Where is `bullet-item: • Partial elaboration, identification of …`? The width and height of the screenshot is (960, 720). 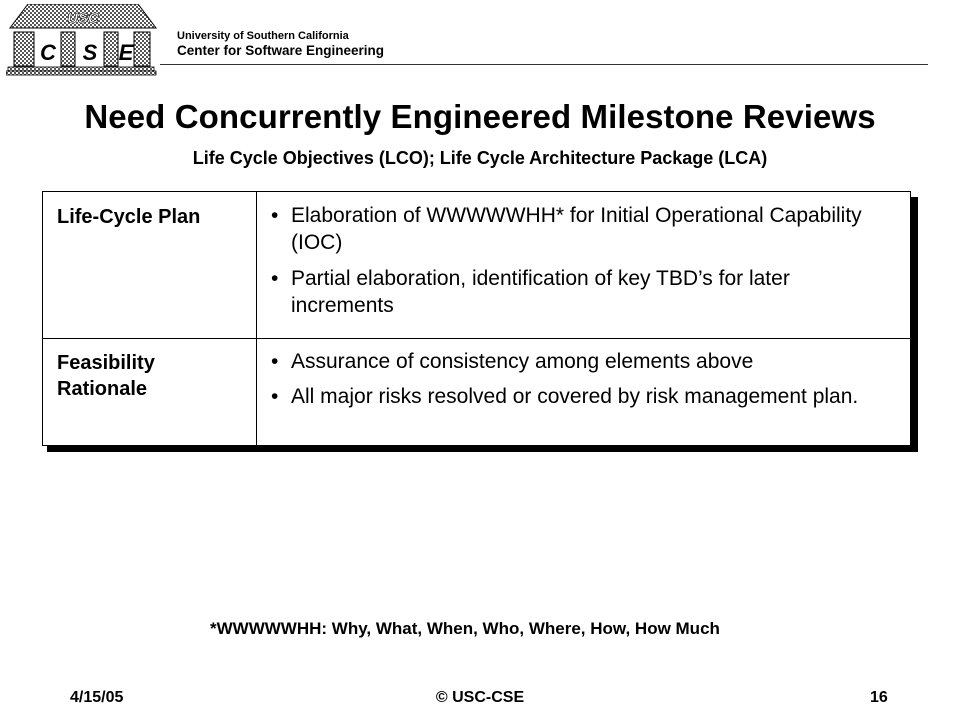 bullet-item: • Partial elaboration, identification of … is located at coordinates (583, 292).